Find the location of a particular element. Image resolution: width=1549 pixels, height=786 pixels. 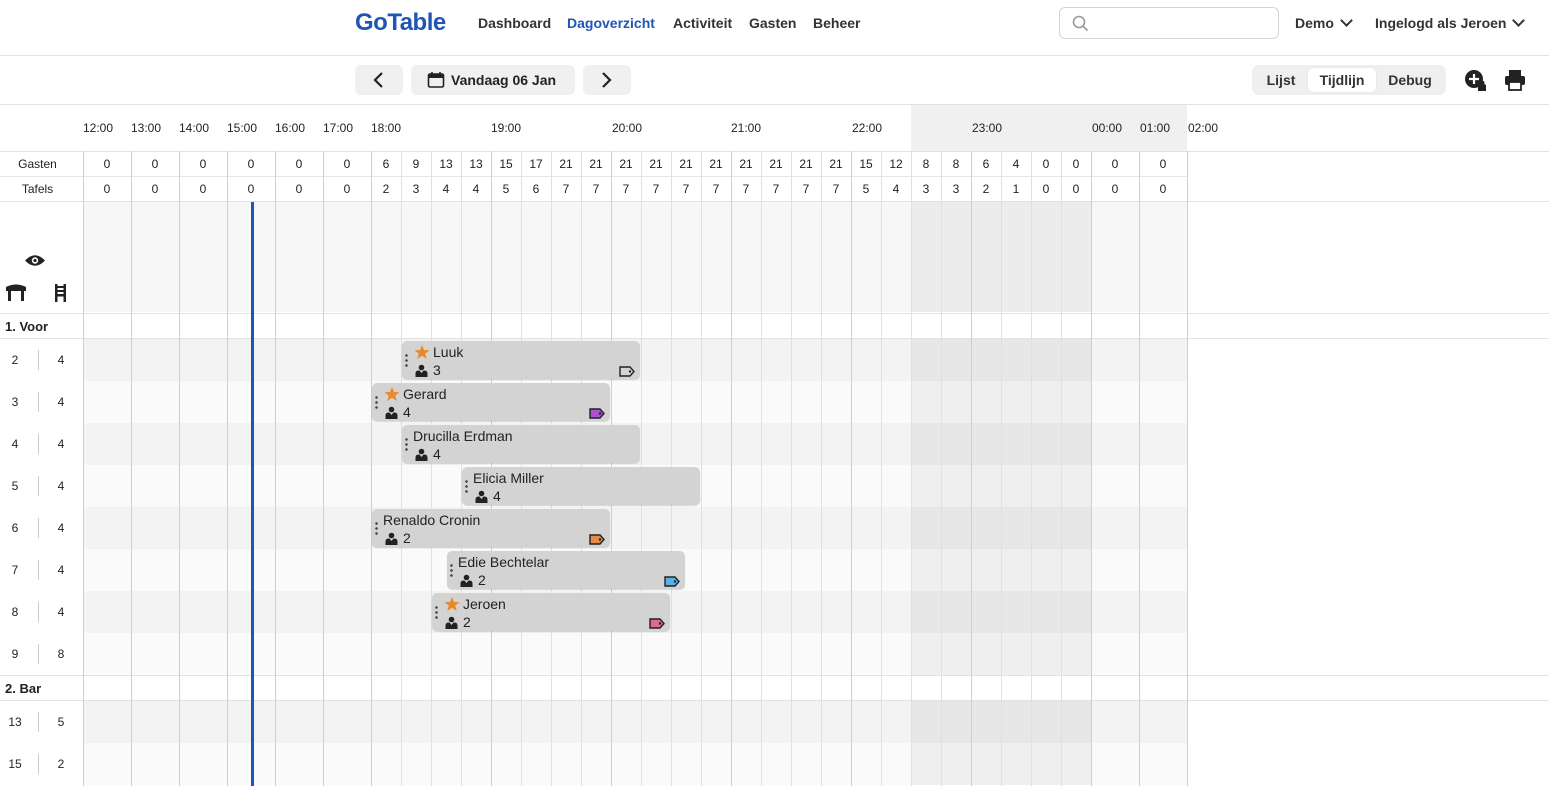

nav-dagoverzicht: Dagoverzicht is located at coordinates (611, 23).